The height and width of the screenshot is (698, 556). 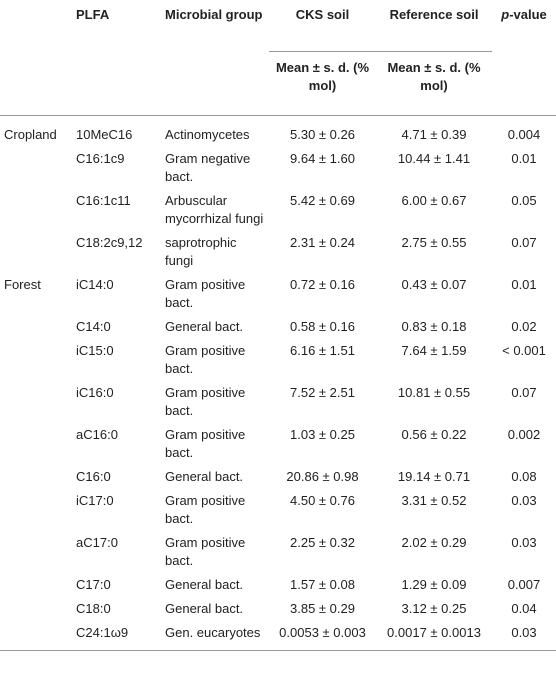 I want to click on cell-plfa: C18:2c9,12, so click(x=109, y=242).